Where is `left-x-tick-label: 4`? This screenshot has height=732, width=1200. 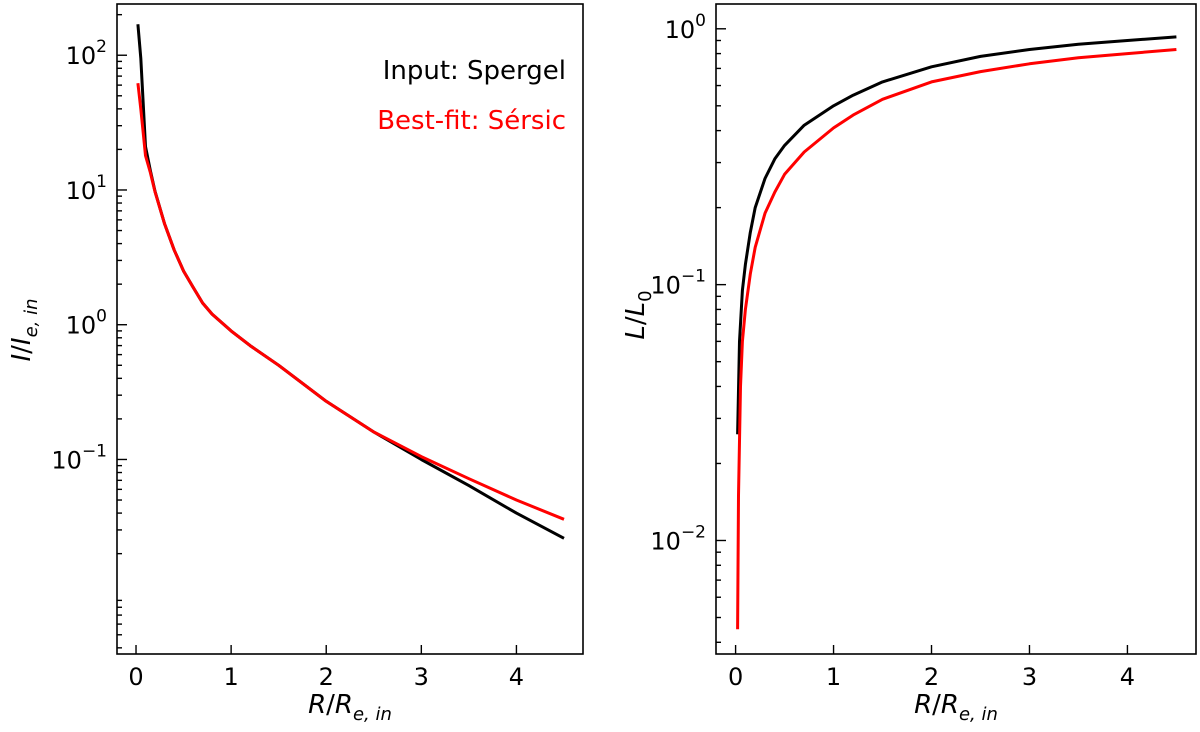
left-x-tick-label: 4 is located at coordinates (516, 677).